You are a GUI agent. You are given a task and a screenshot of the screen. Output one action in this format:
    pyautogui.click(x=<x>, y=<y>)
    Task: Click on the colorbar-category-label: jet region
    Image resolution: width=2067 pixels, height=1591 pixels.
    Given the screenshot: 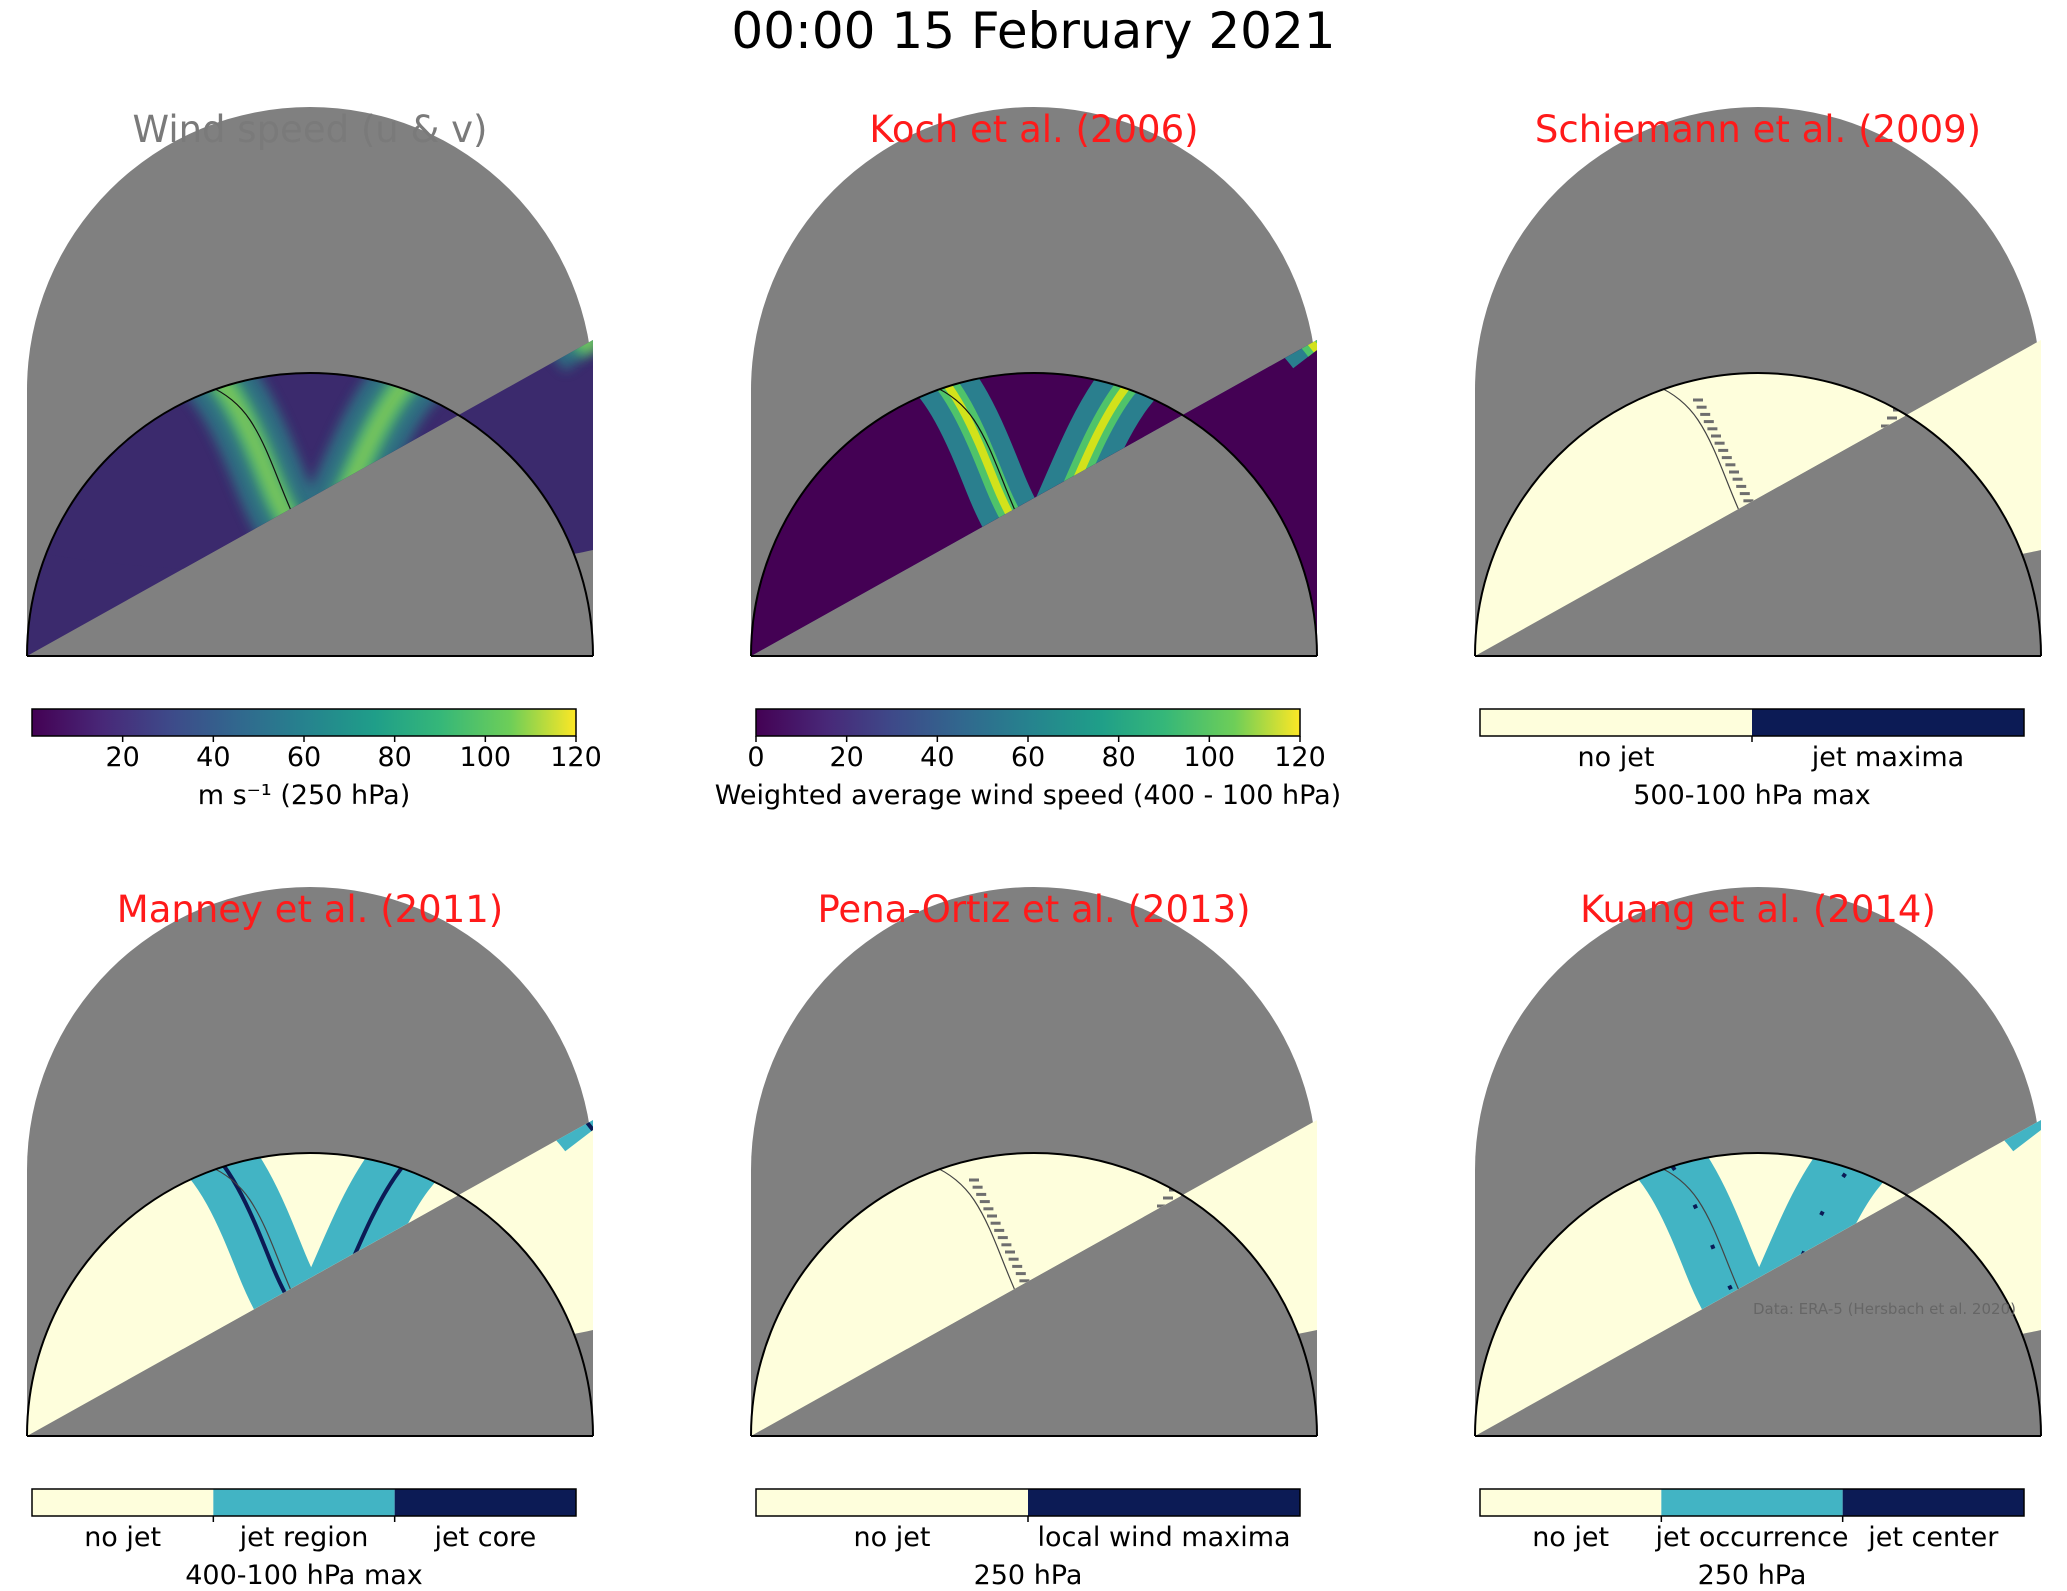 What is the action you would take?
    pyautogui.click(x=304, y=1537)
    